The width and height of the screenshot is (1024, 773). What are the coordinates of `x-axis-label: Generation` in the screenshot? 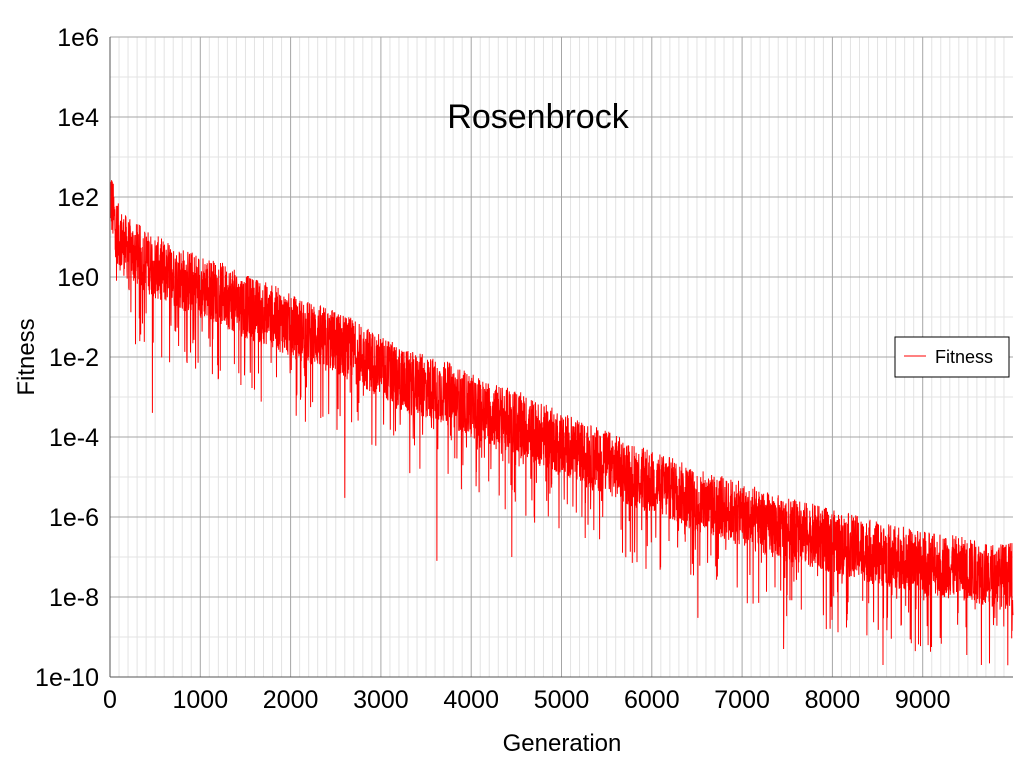 It's located at (562, 743).